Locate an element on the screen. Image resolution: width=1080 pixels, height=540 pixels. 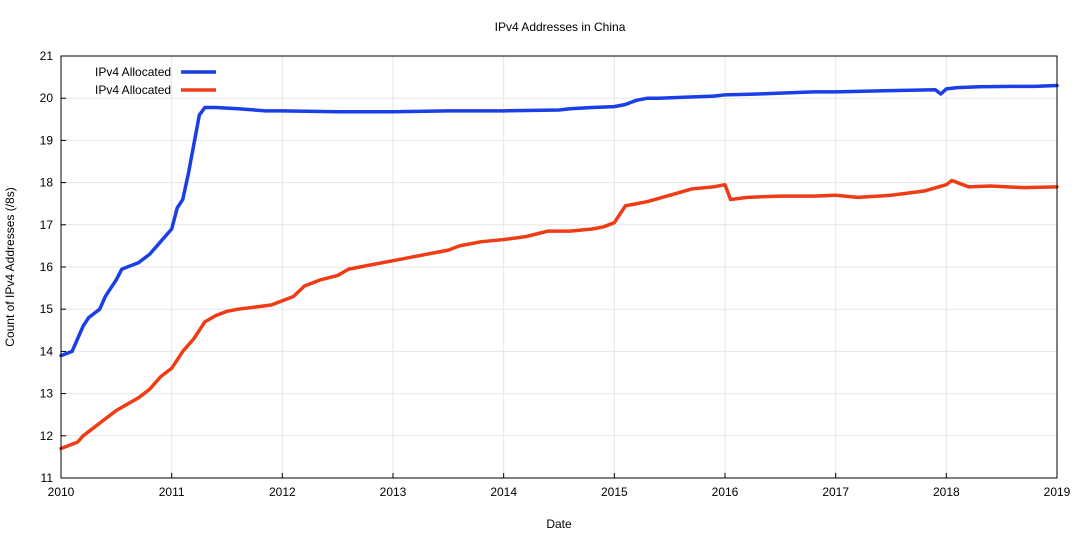
y-tick-label: 12 is located at coordinates (47, 436).